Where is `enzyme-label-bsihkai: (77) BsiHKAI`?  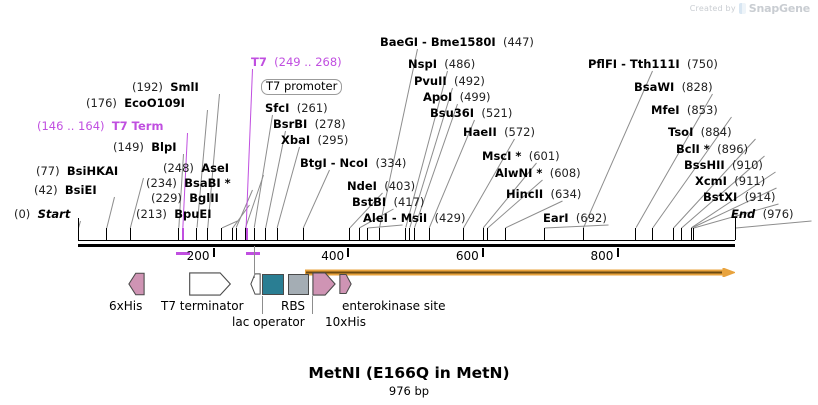 enzyme-label-bsihkai: (77) BsiHKAI is located at coordinates (77, 171).